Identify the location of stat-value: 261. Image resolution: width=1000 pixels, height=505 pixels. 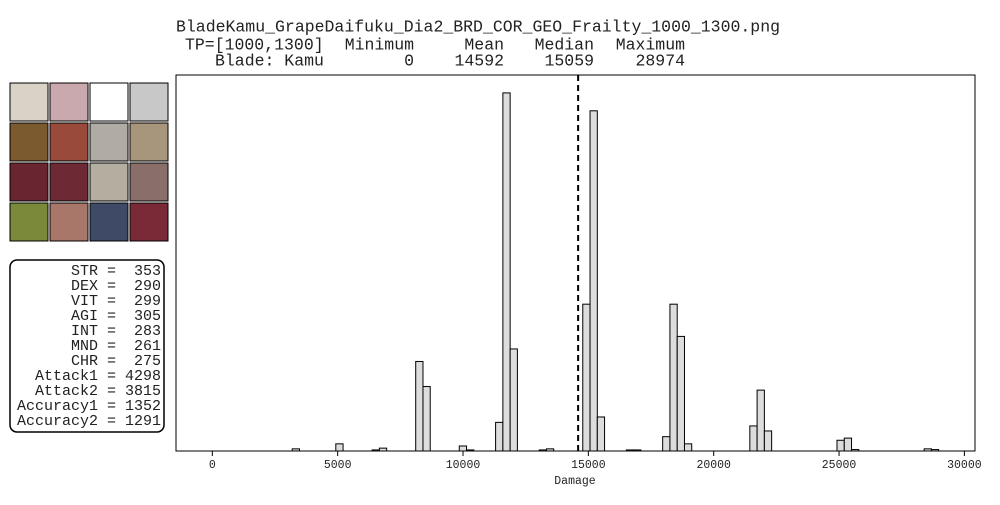
(147, 346).